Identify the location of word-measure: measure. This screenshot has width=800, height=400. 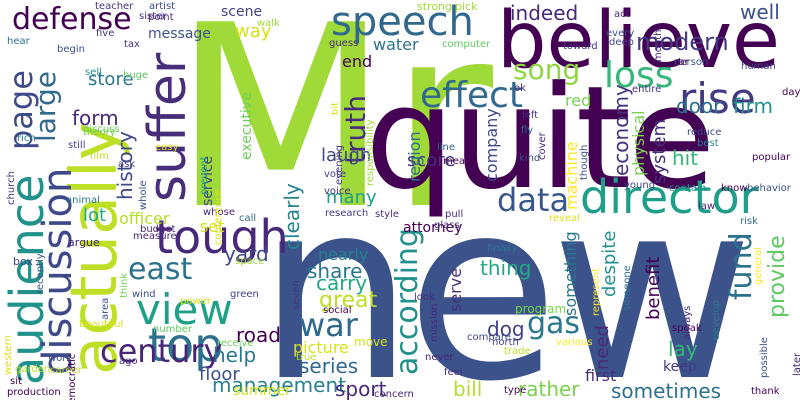
(155, 236).